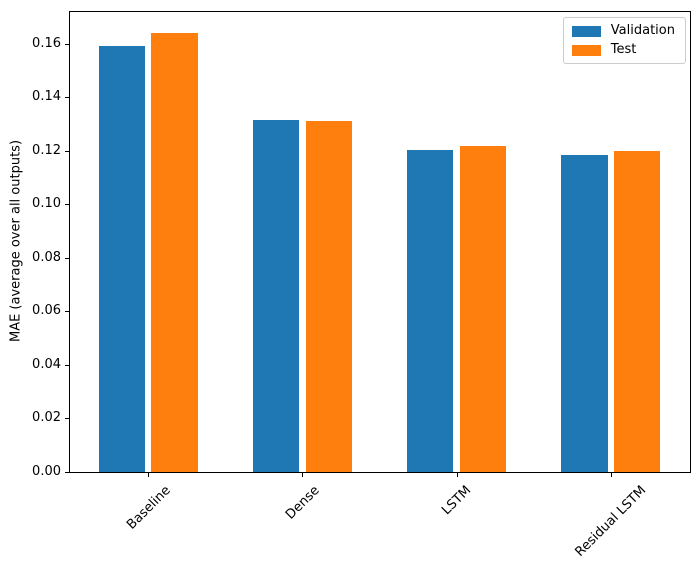  I want to click on bar-validation-dense, so click(276, 295).